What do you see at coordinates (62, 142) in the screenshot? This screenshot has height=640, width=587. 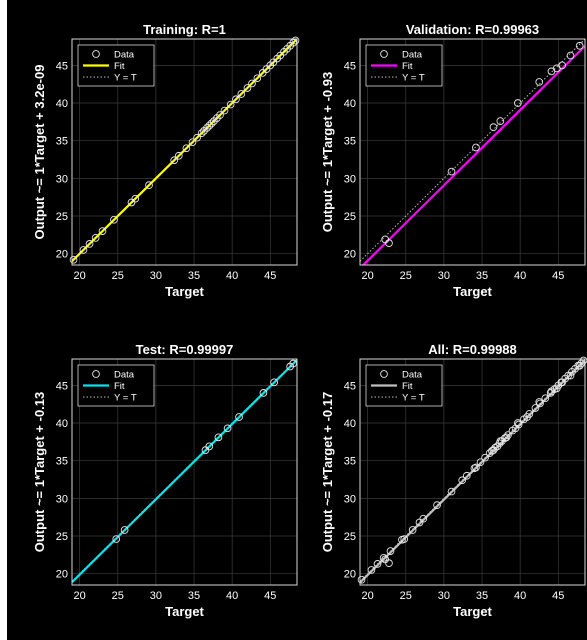 I see `training-y-tick-label: 35` at bounding box center [62, 142].